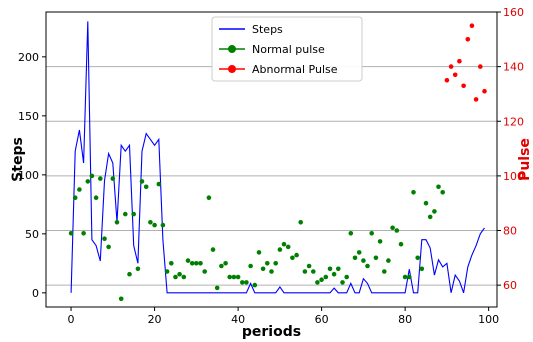 This screenshot has height=342, width=533. What do you see at coordinates (510, 231) in the screenshot?
I see `y-right-tick-label-80: 80` at bounding box center [510, 231].